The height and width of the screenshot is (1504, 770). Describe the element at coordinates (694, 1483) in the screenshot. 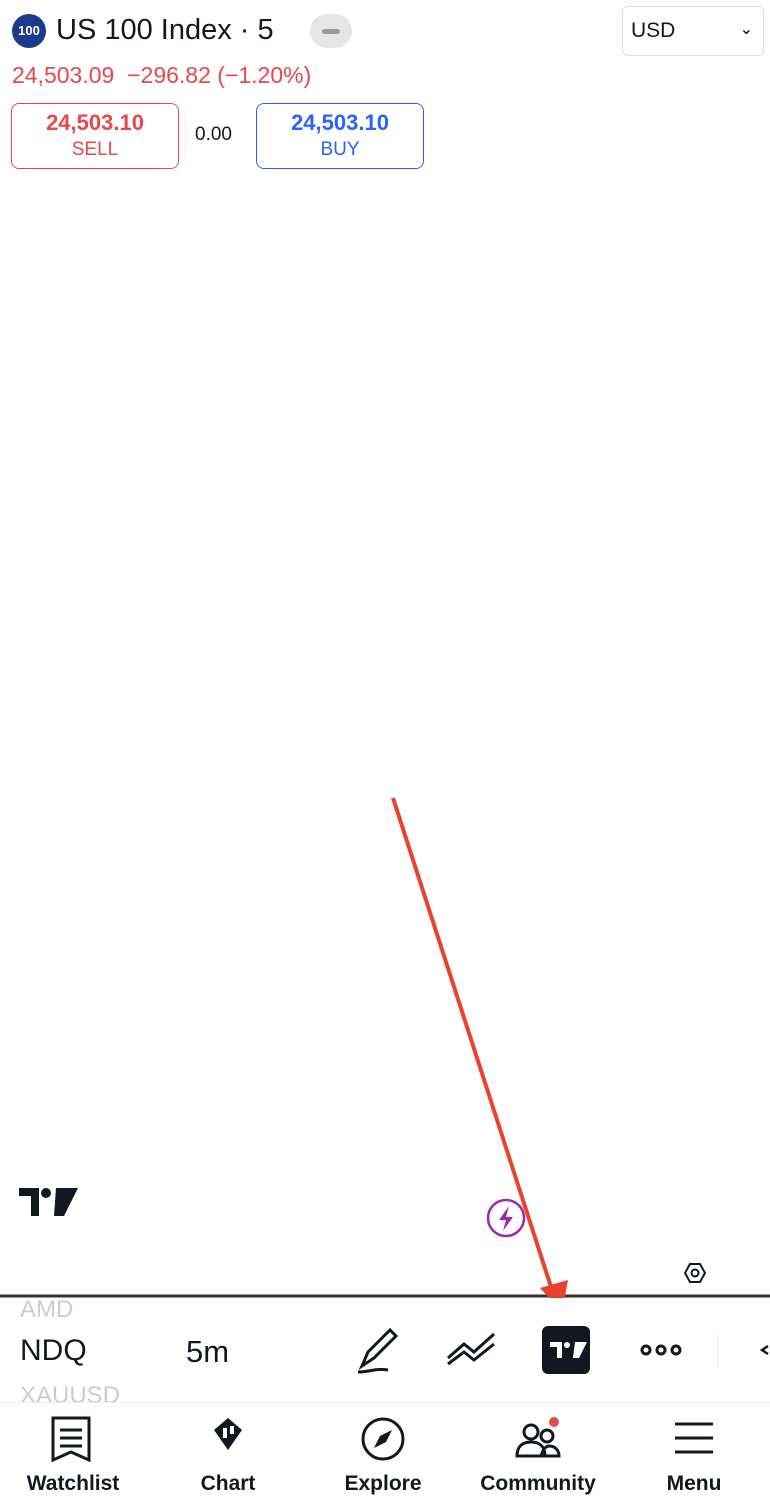

I see `nav-label: Menu` at that location.